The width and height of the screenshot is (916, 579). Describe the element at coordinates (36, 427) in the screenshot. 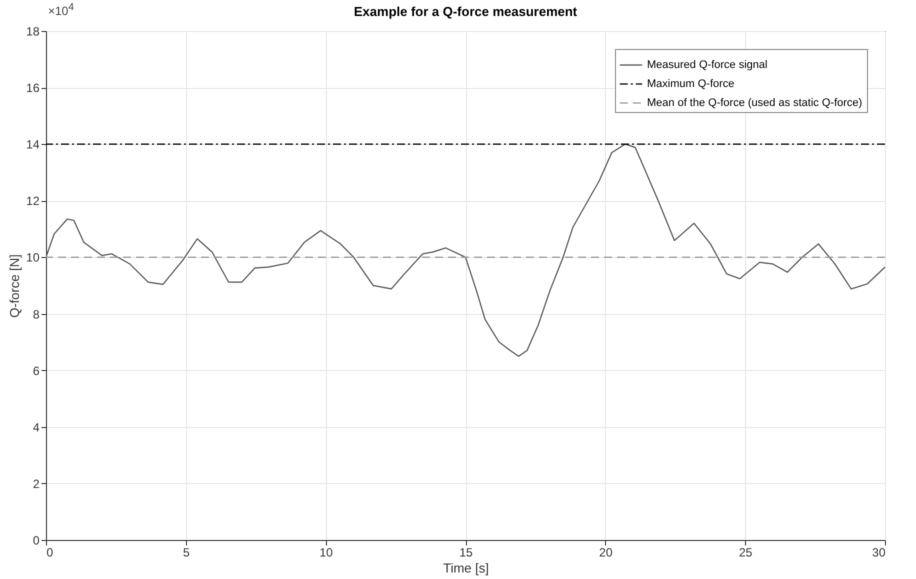

I see `y-tick-label: 4` at that location.